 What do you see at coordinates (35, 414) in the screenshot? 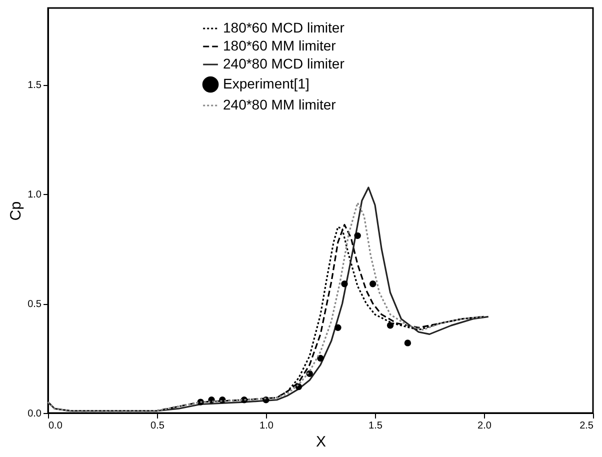
I see `y-tick-label: 0.0` at bounding box center [35, 414].